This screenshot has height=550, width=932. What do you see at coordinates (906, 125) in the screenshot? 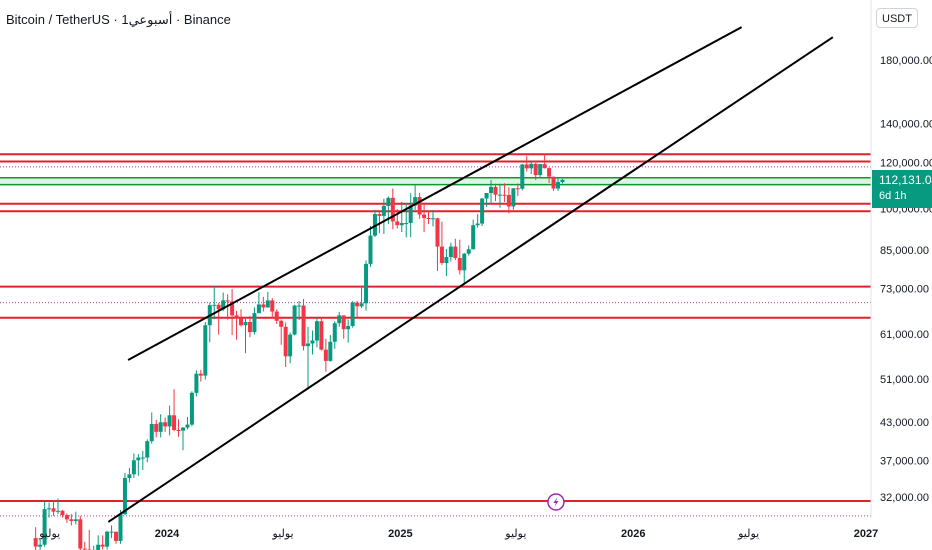
I see `price-tick-label: 140,000.00` at bounding box center [906, 125].